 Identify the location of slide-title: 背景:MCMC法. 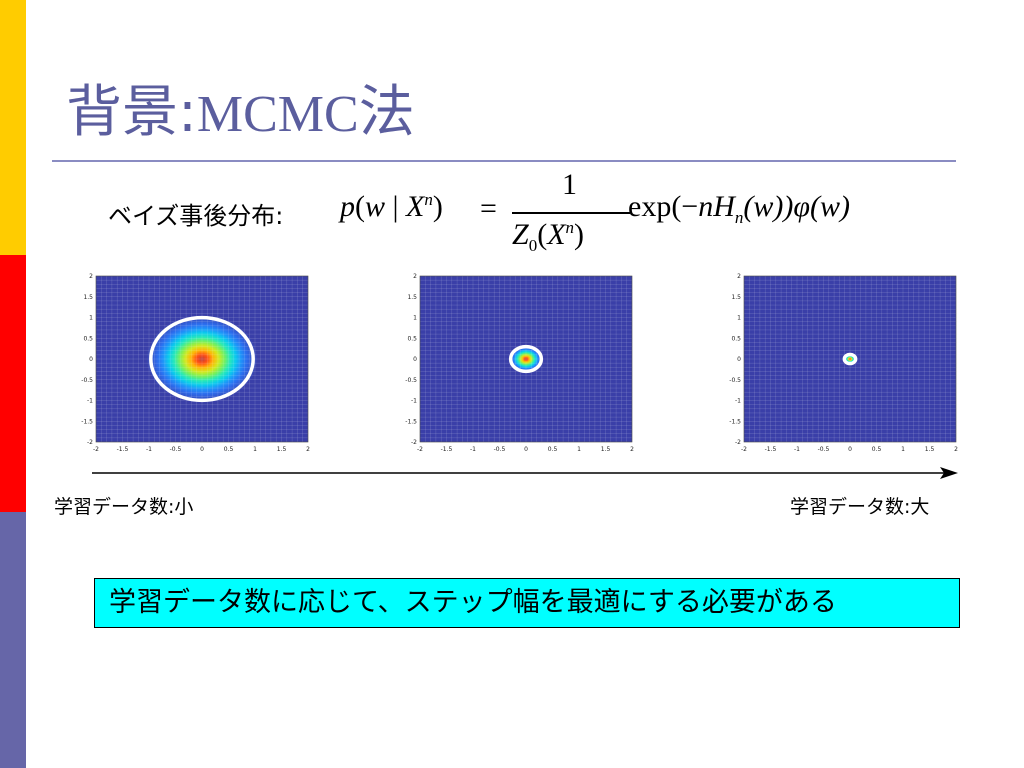
(240, 113).